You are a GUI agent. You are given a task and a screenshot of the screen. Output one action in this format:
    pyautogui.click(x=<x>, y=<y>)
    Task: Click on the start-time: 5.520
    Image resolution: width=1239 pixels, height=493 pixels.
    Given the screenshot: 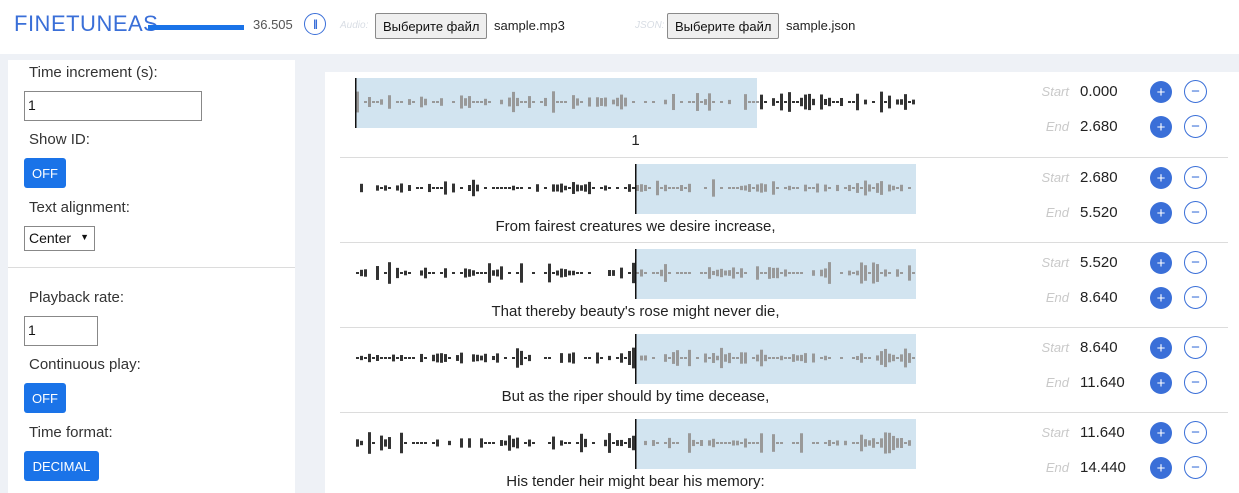 What is the action you would take?
    pyautogui.click(x=1099, y=262)
    